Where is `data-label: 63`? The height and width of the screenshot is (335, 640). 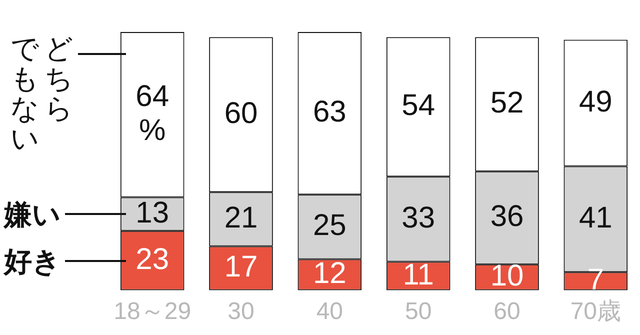
data-label: 63 is located at coordinates (329, 112).